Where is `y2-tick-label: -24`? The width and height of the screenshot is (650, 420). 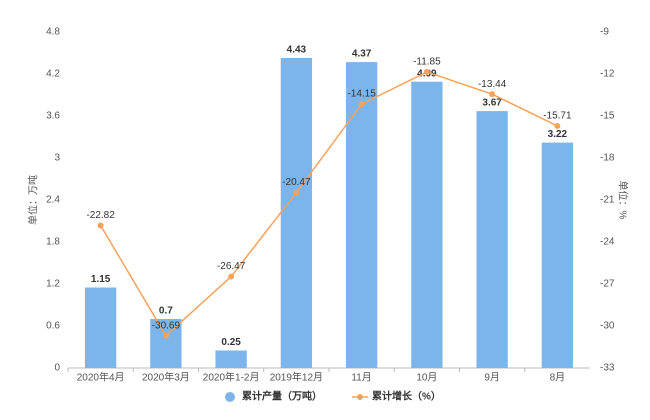
y2-tick-label: -24 is located at coordinates (607, 242).